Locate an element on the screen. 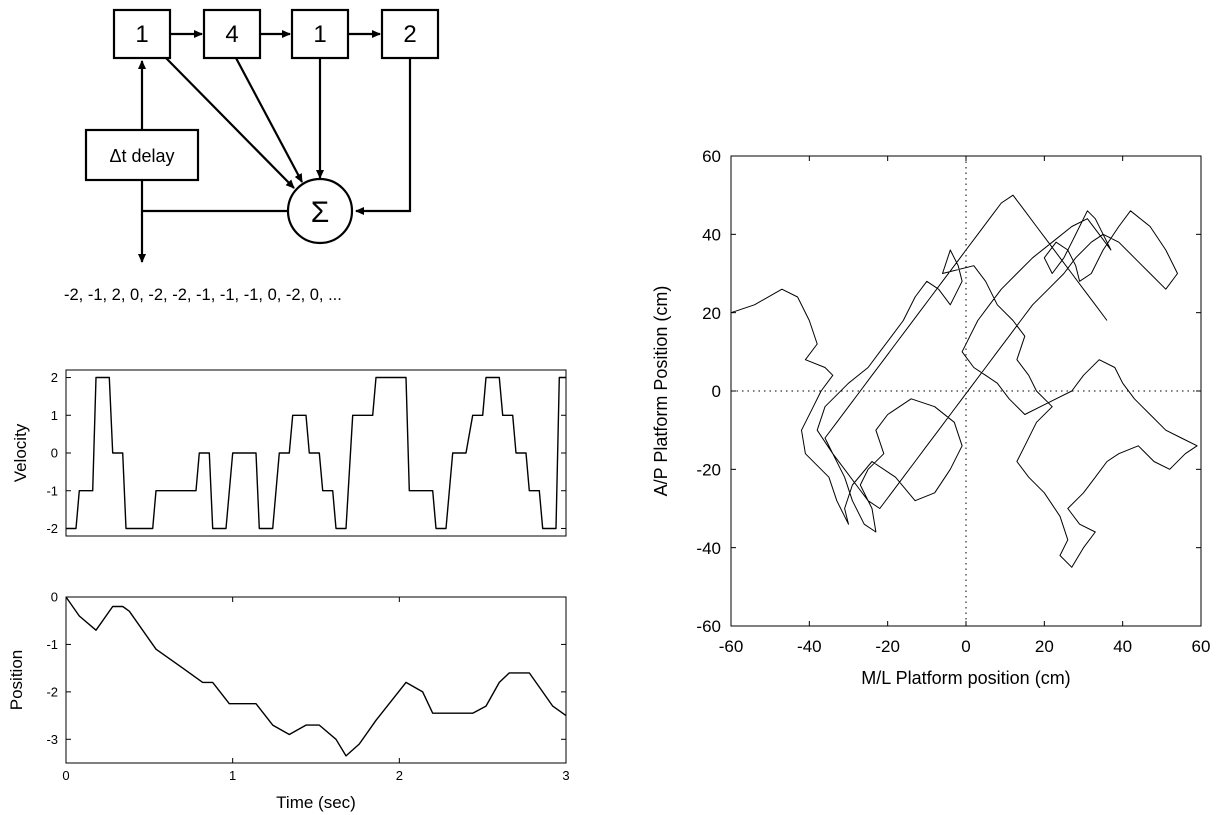  position-y-tick-label: 0 is located at coordinates (54, 597).